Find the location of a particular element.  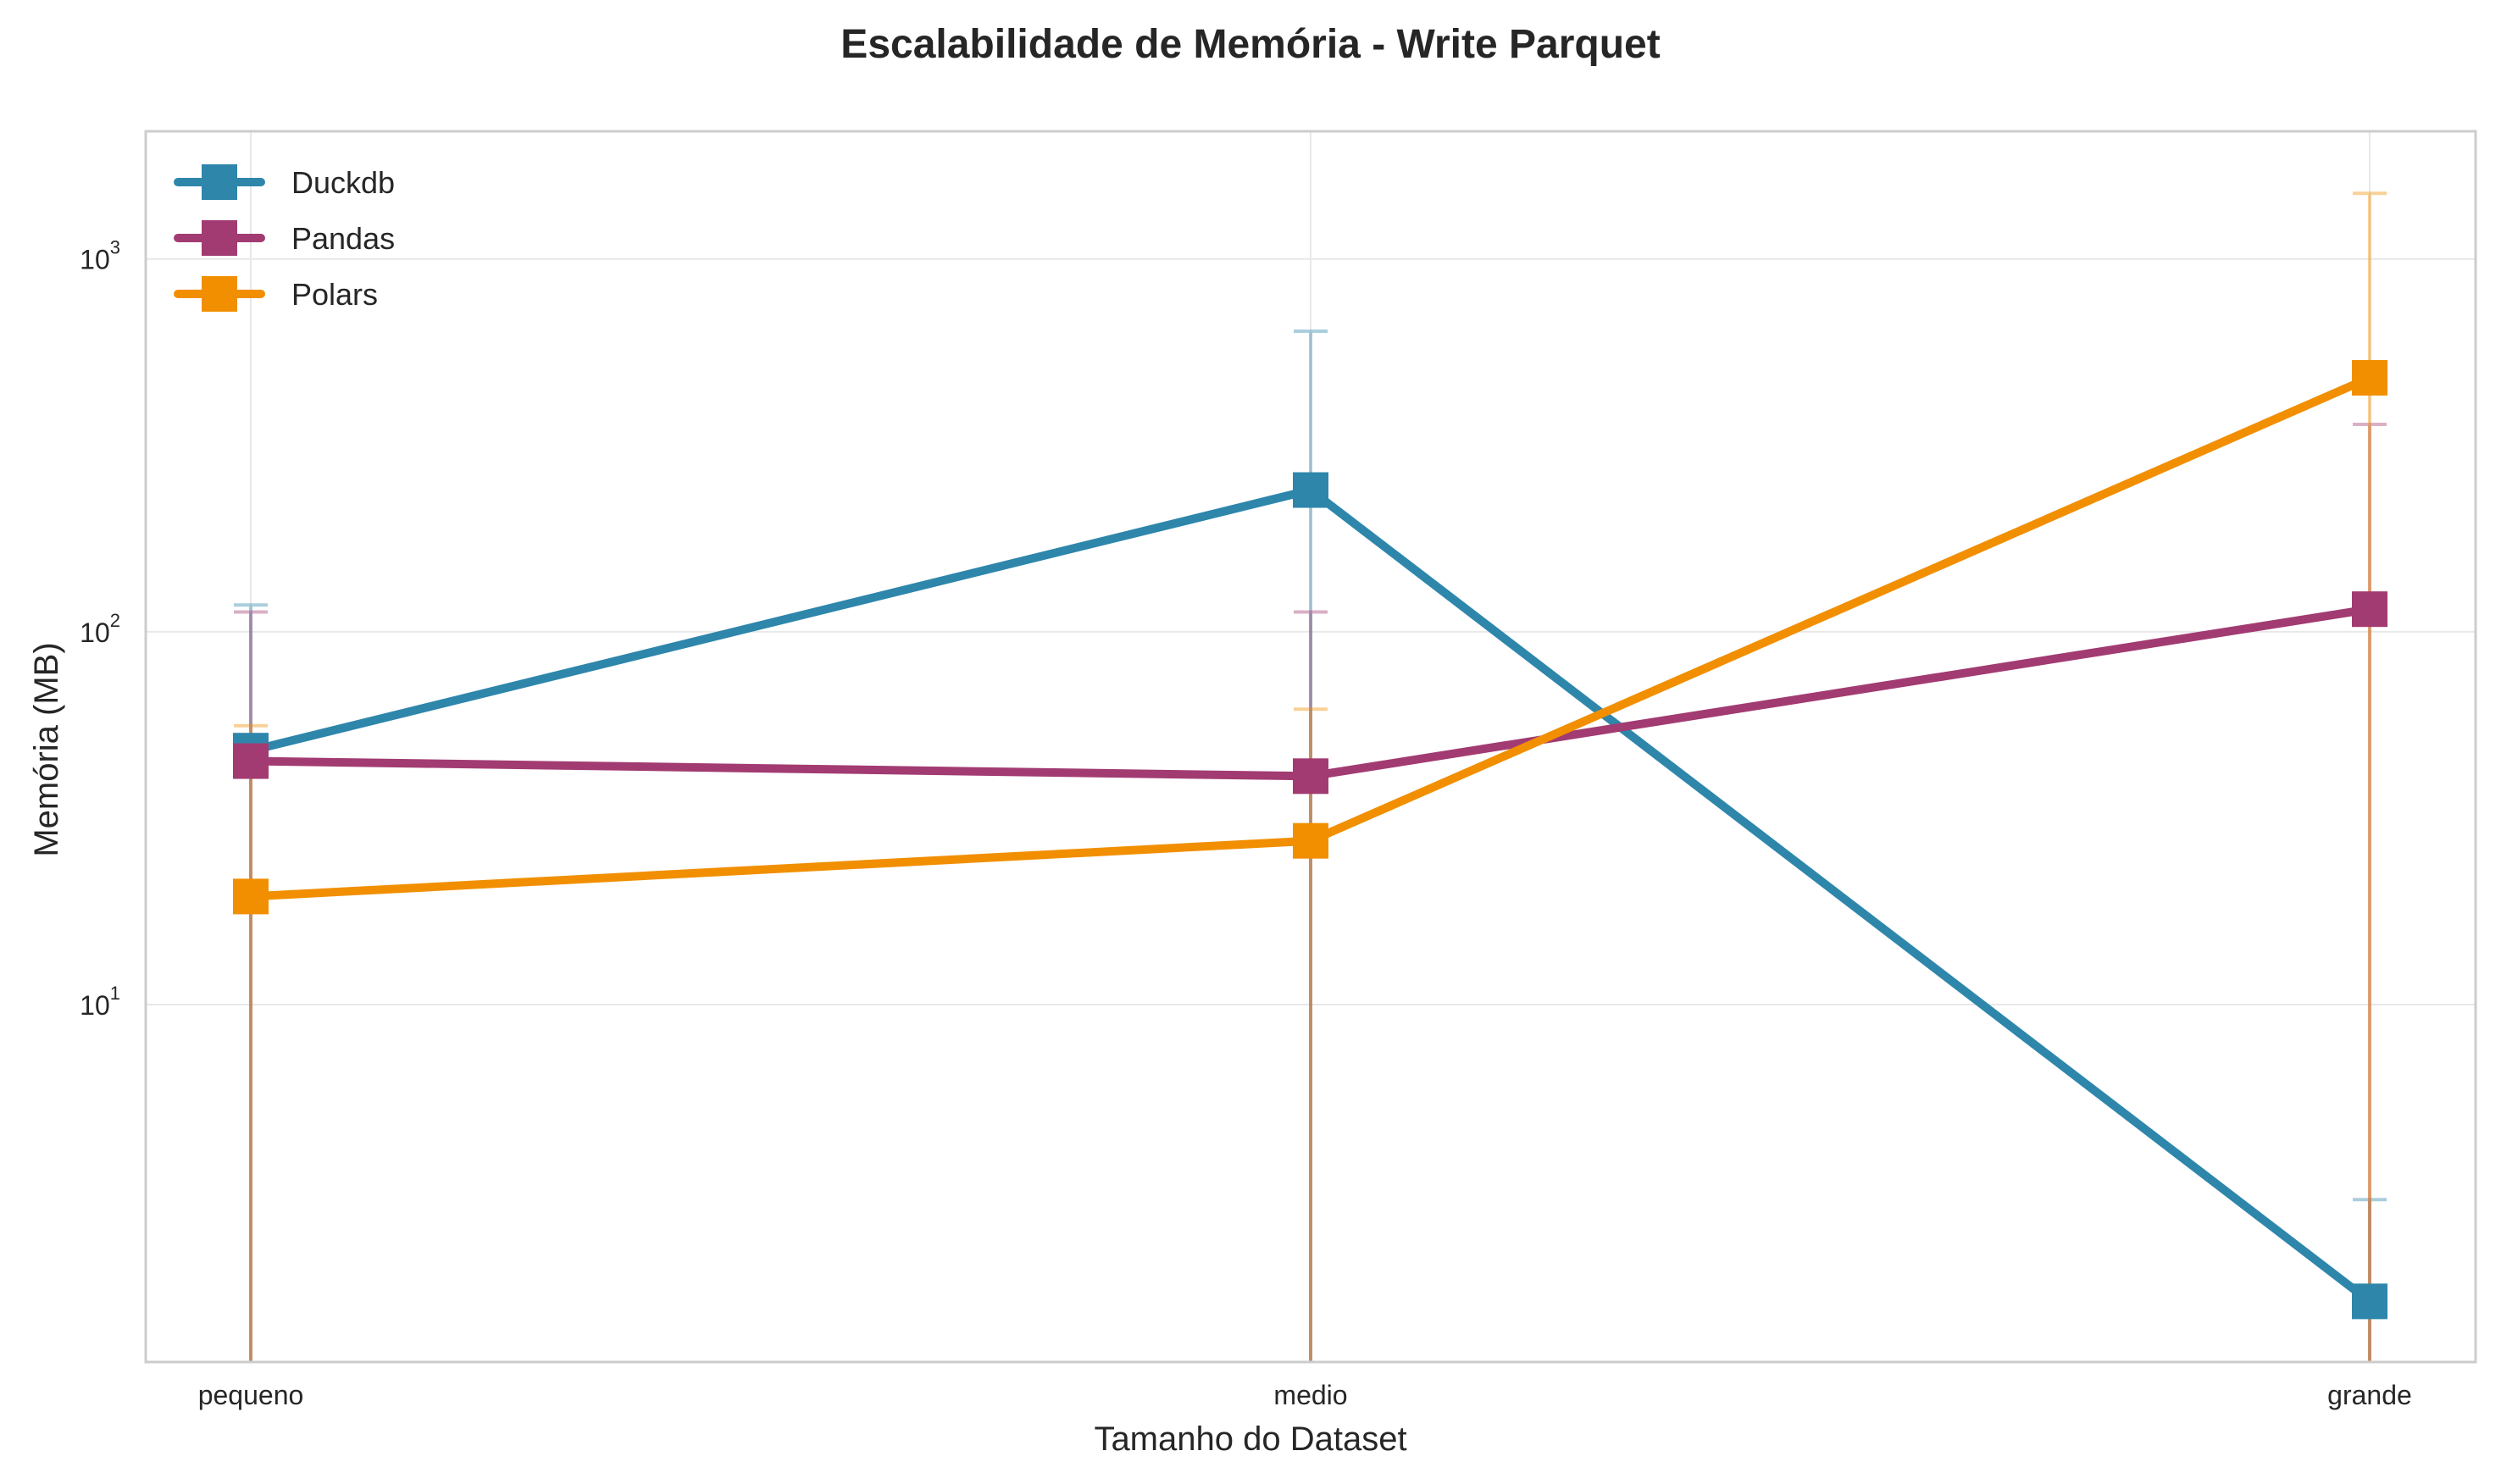

x-axis-label: Tamanho do Dataset is located at coordinates (1250, 1439).